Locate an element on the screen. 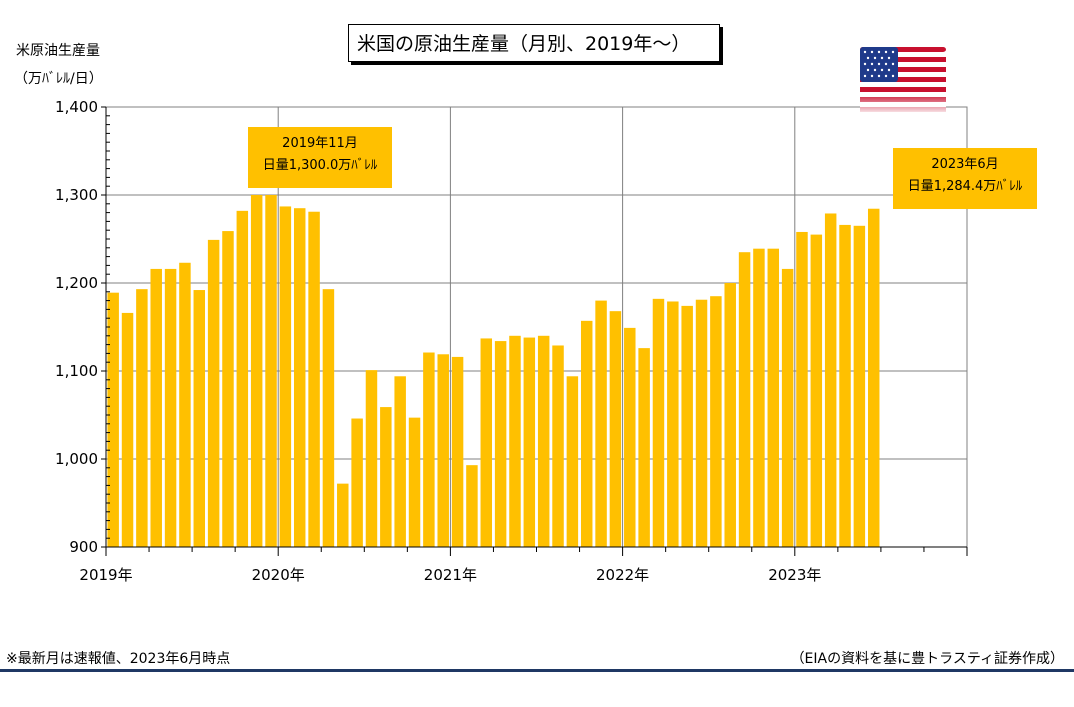 The width and height of the screenshot is (1074, 707). x-tick-label: 2021年 is located at coordinates (450, 575).